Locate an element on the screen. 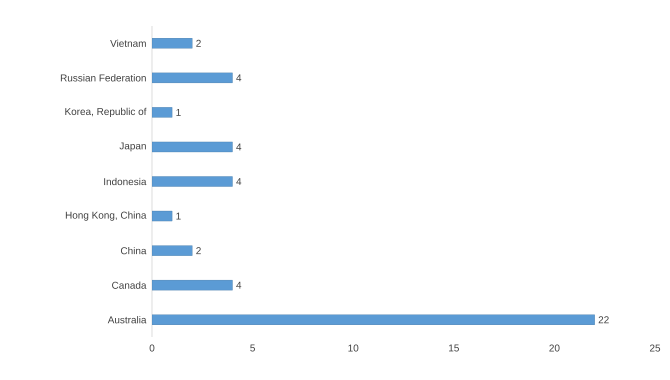 The image size is (670, 380). x-tick-label: 15 is located at coordinates (454, 348).